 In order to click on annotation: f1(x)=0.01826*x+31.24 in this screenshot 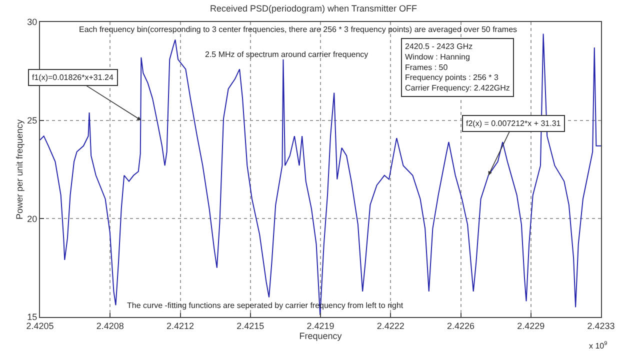, I will do `click(73, 77)`.